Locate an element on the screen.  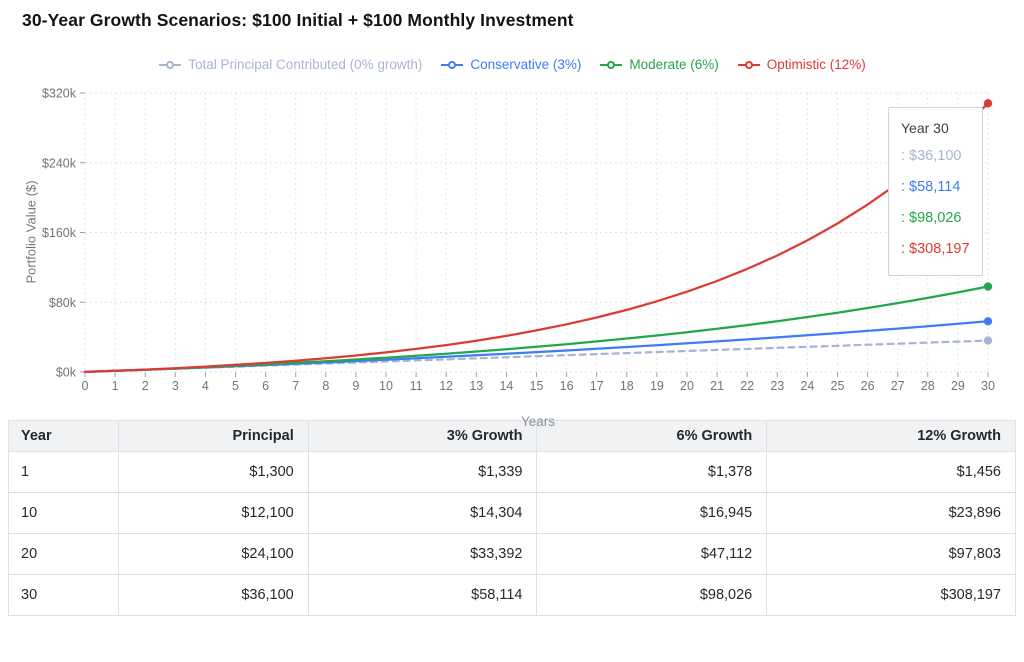
legend-item-conservative: Conservative (3%) is located at coordinates (510, 64).